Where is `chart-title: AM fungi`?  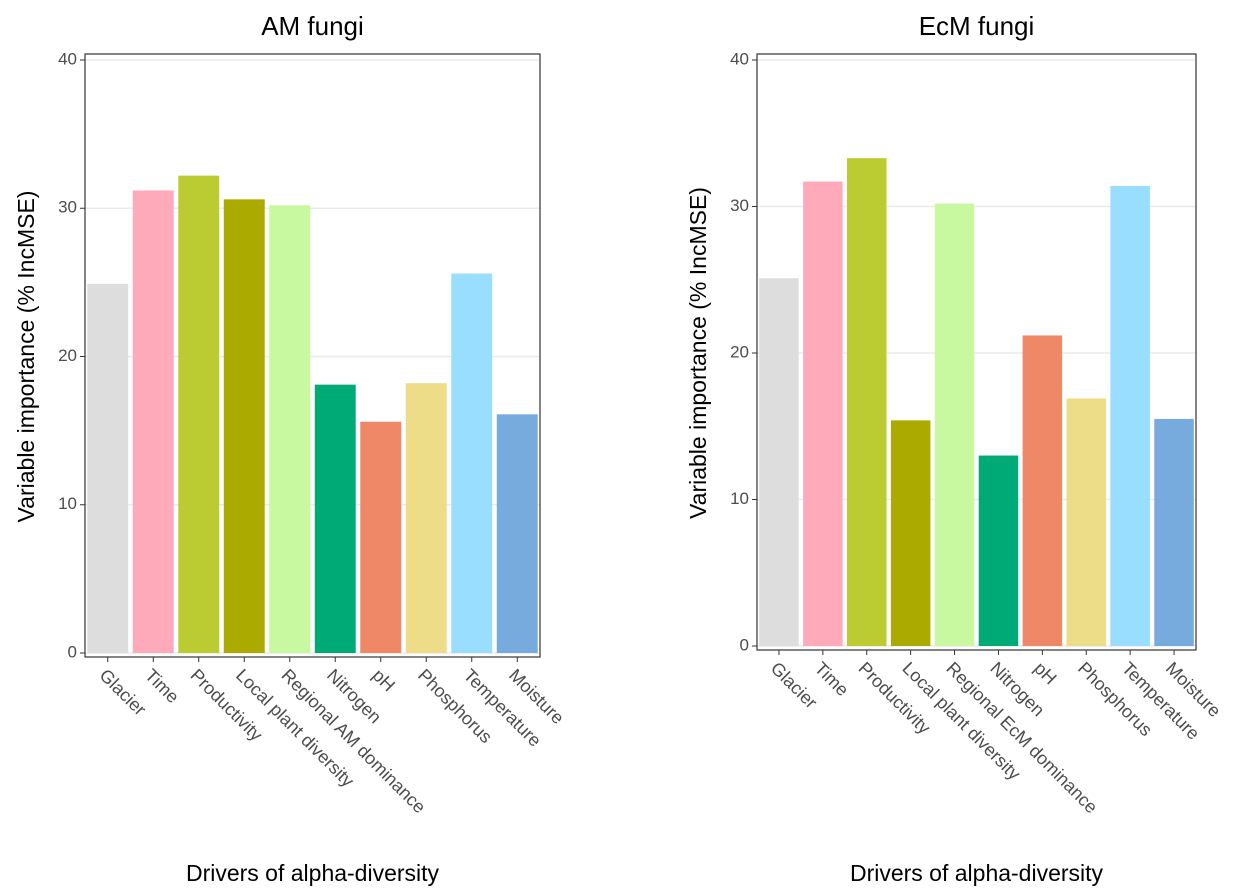
chart-title: AM fungi is located at coordinates (312, 26).